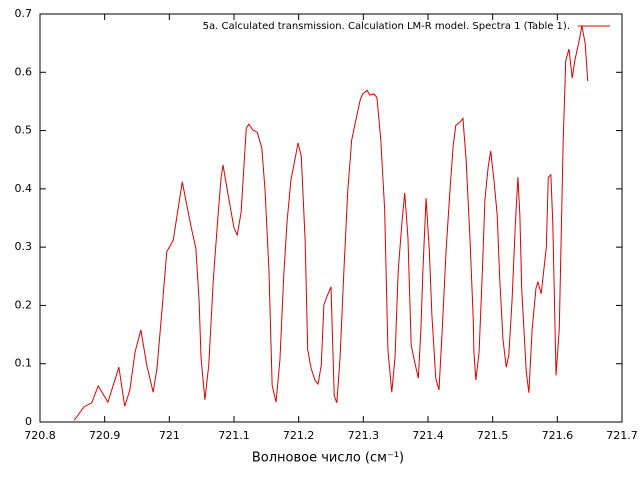 This screenshot has height=480, width=640. Describe the element at coordinates (493, 435) in the screenshot. I see `x-tick-label: 721.5` at that location.